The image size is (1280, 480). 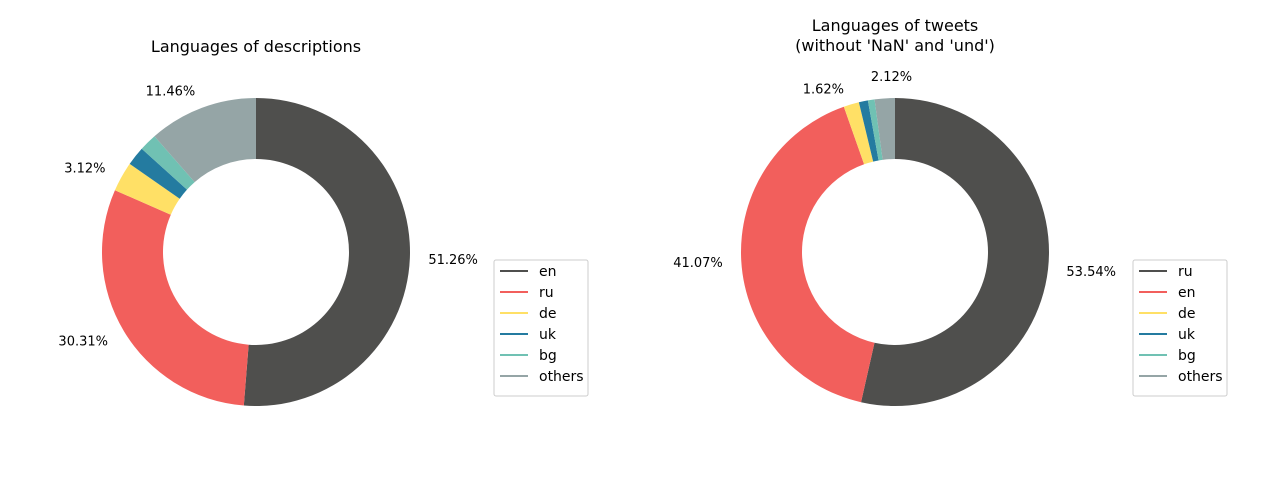 I want to click on legend: ru en de uk bg others, so click(x=1180, y=328).